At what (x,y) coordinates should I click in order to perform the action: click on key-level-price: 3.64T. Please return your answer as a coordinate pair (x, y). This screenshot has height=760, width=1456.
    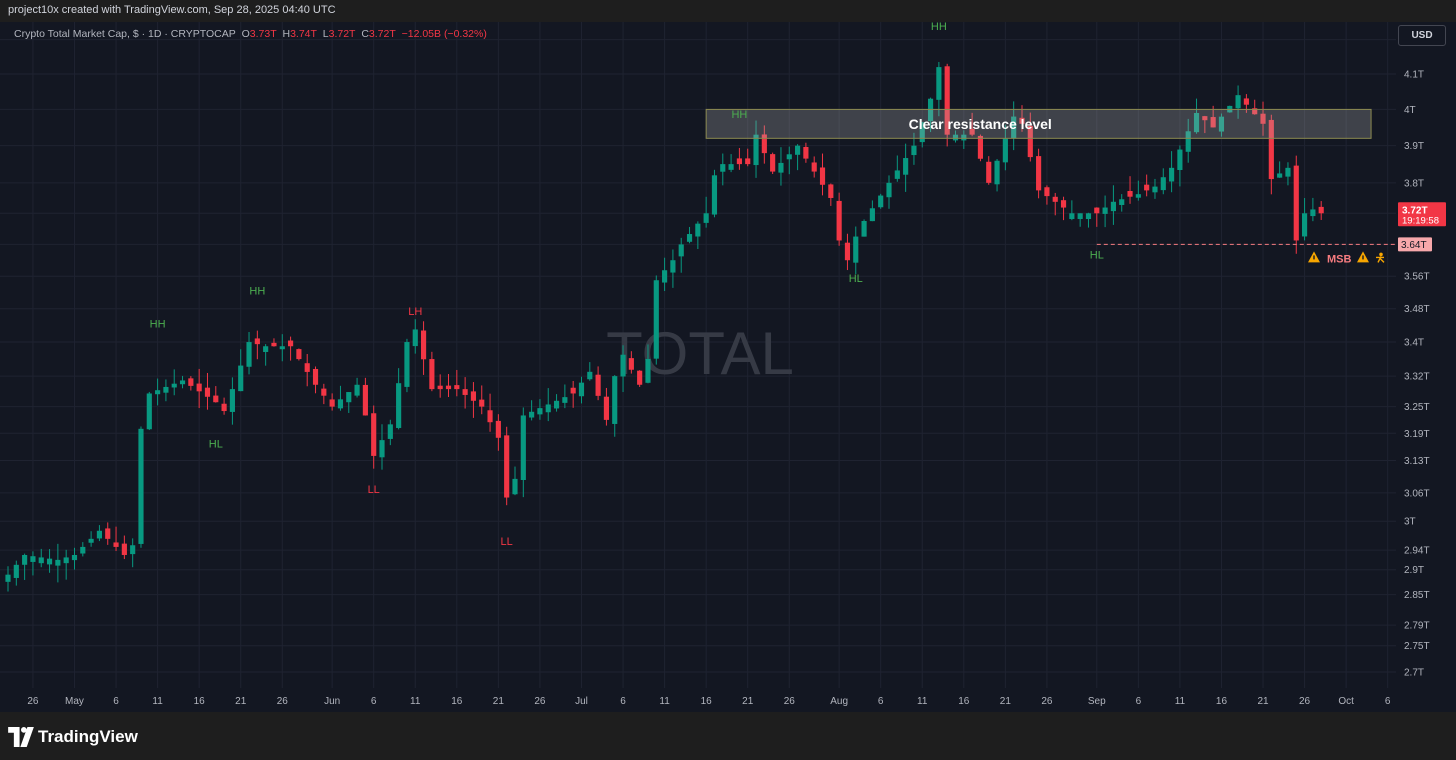
    Looking at the image, I should click on (1414, 245).